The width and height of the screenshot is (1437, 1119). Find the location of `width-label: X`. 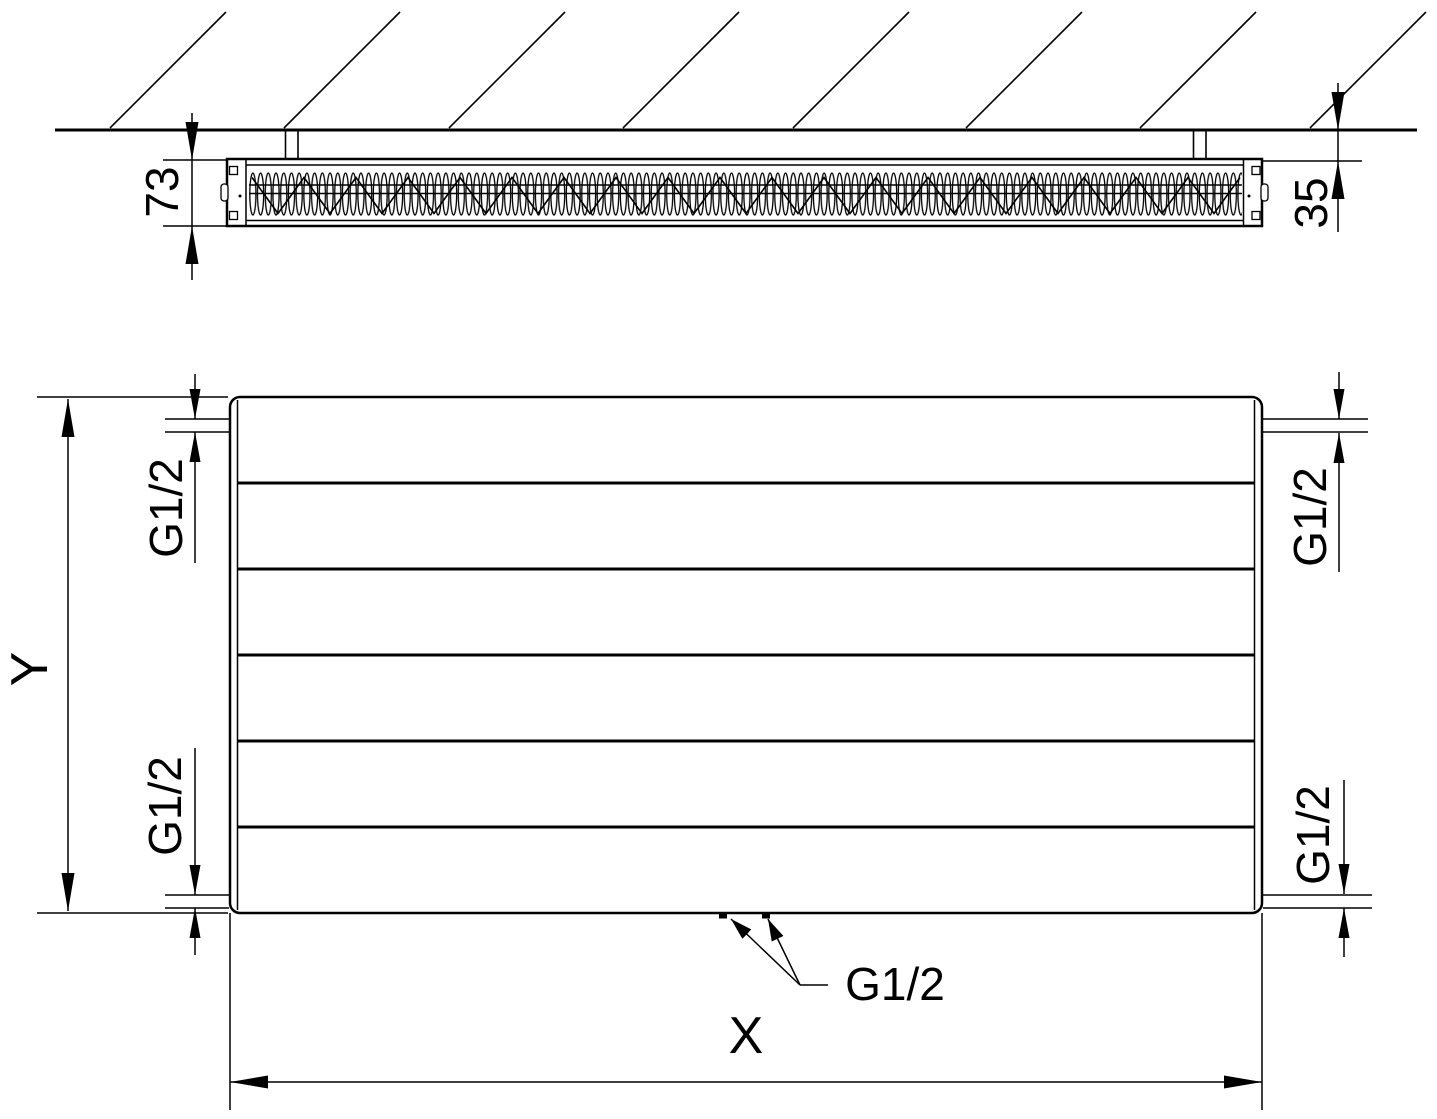

width-label: X is located at coordinates (746, 1036).